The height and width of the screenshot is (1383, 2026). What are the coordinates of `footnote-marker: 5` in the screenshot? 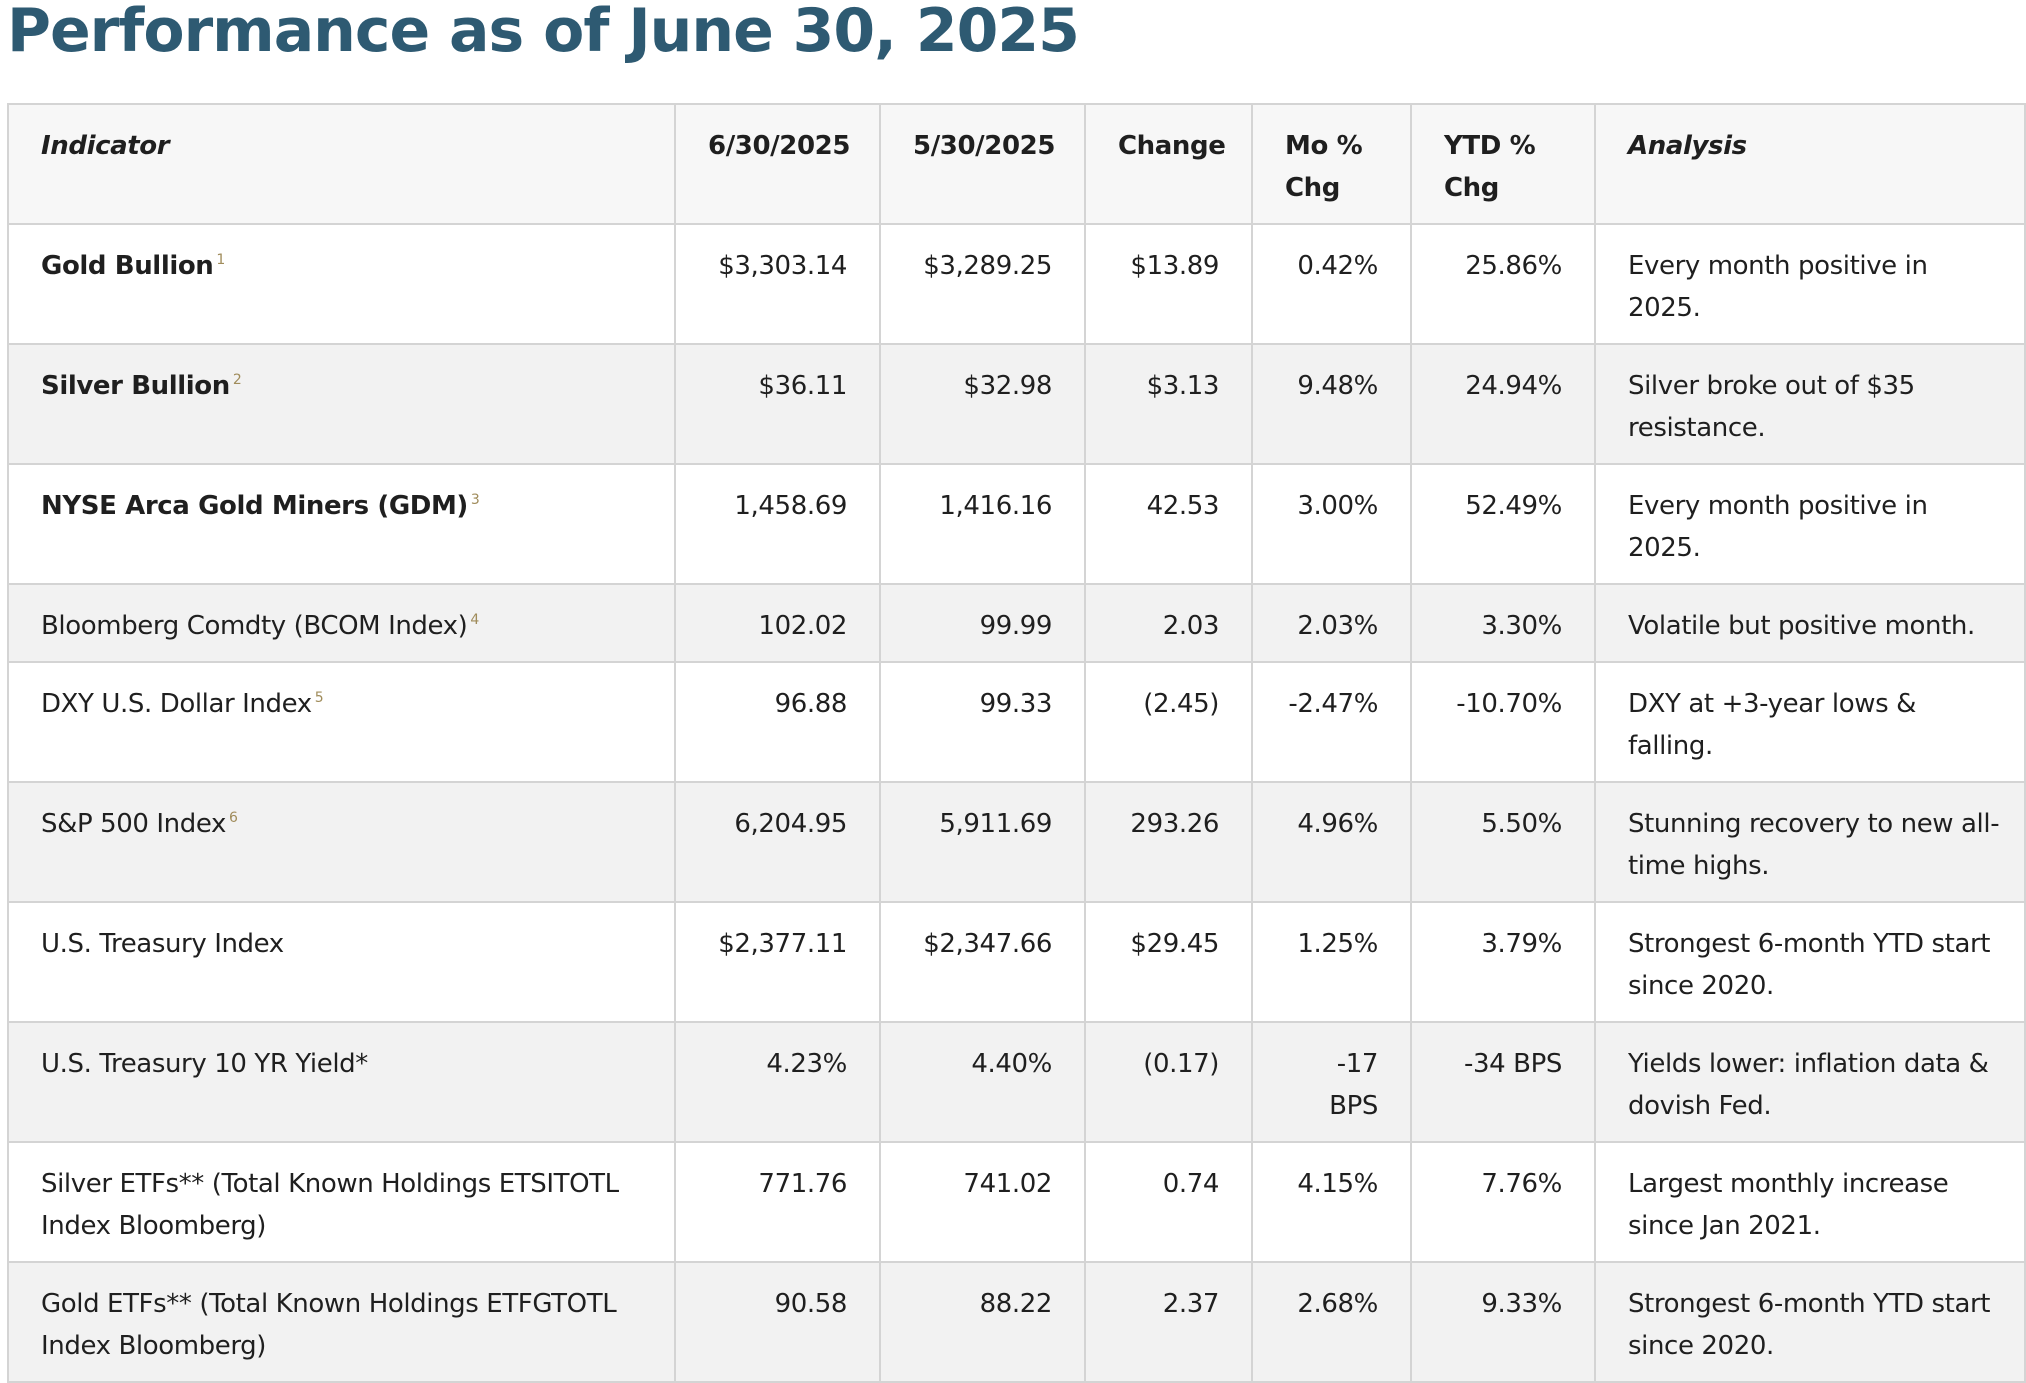 It's located at (319, 698).